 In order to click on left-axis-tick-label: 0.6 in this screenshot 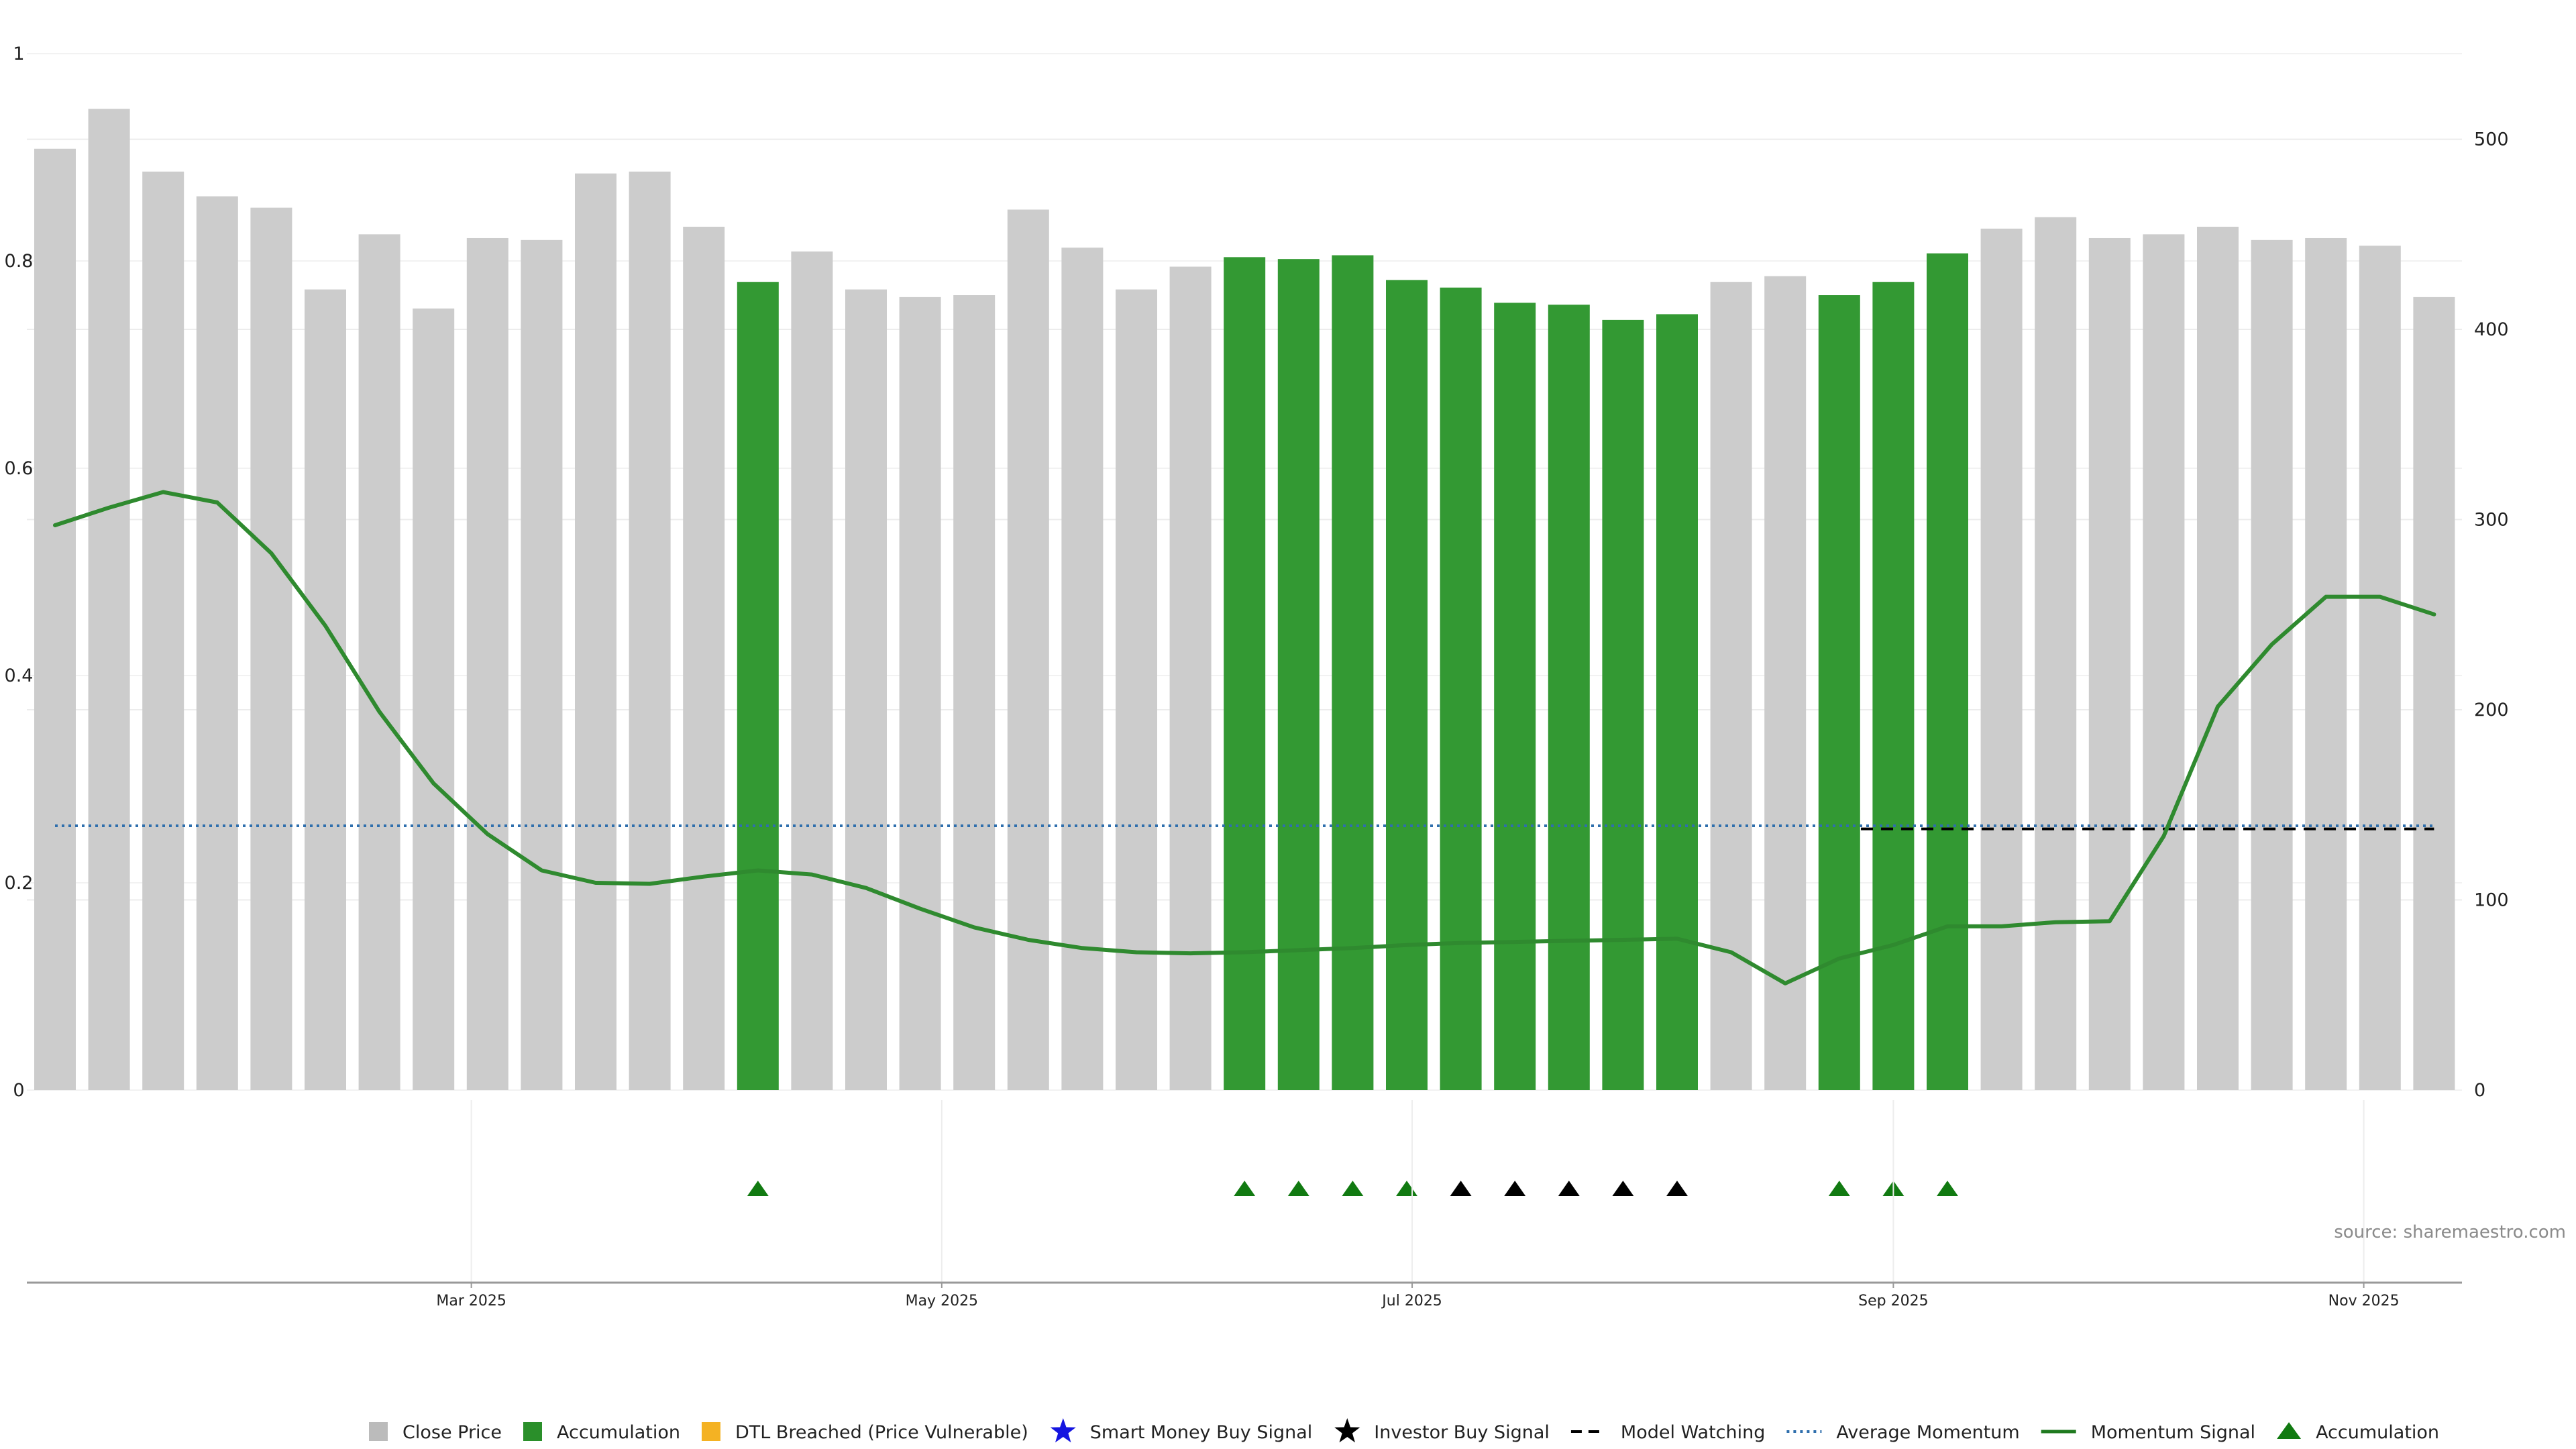, I will do `click(19, 468)`.